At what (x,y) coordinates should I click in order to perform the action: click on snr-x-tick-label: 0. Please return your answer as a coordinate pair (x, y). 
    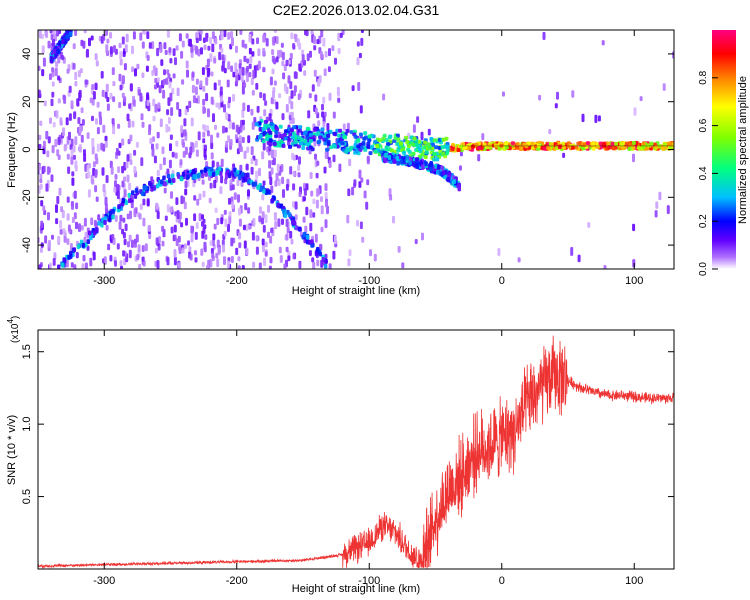
    Looking at the image, I should click on (502, 581).